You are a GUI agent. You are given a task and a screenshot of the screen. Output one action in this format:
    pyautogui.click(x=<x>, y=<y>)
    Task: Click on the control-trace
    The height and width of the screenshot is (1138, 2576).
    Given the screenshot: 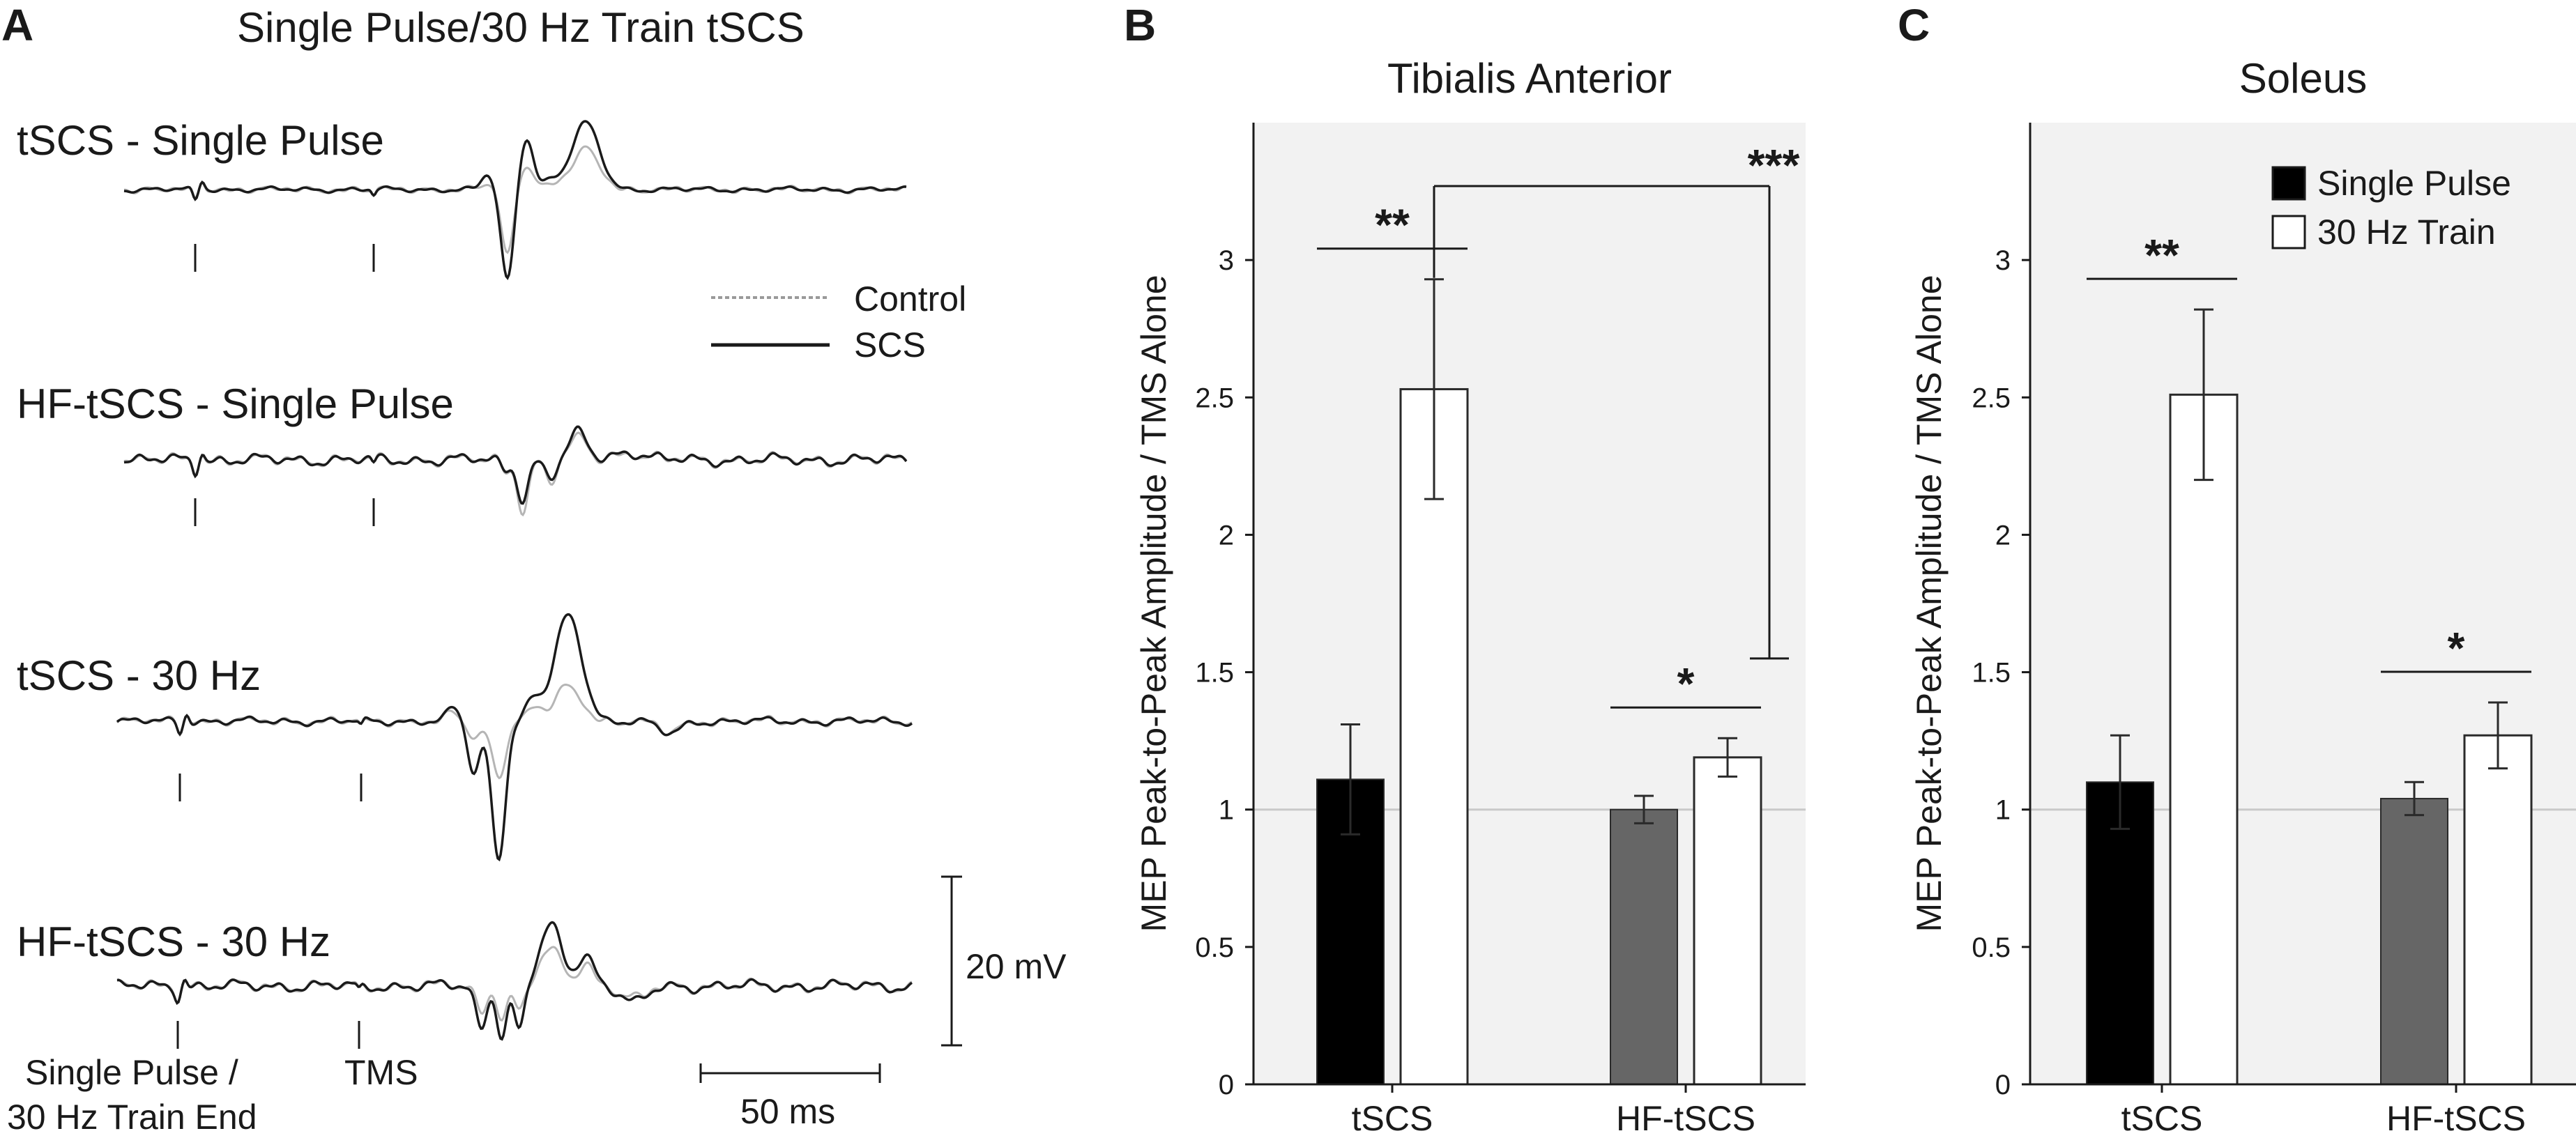 What is the action you would take?
    pyautogui.click(x=515, y=474)
    